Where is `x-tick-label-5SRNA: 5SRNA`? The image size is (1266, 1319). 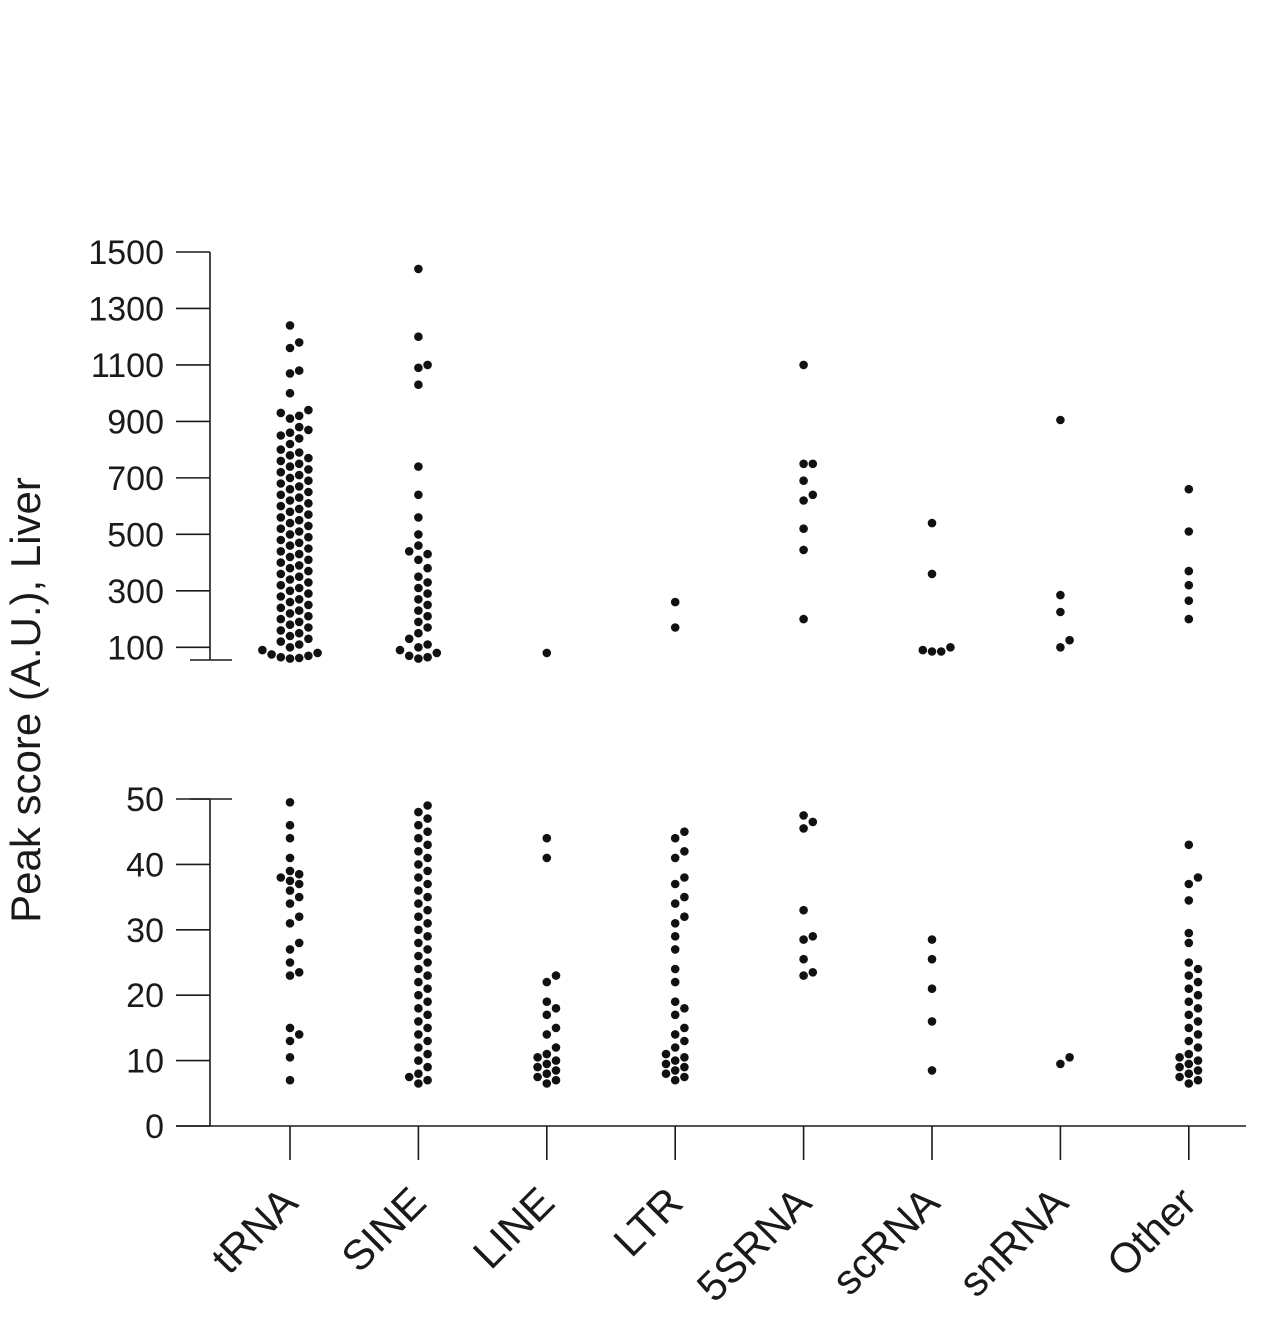 x-tick-label-5SRNA: 5SRNA is located at coordinates (754, 1244).